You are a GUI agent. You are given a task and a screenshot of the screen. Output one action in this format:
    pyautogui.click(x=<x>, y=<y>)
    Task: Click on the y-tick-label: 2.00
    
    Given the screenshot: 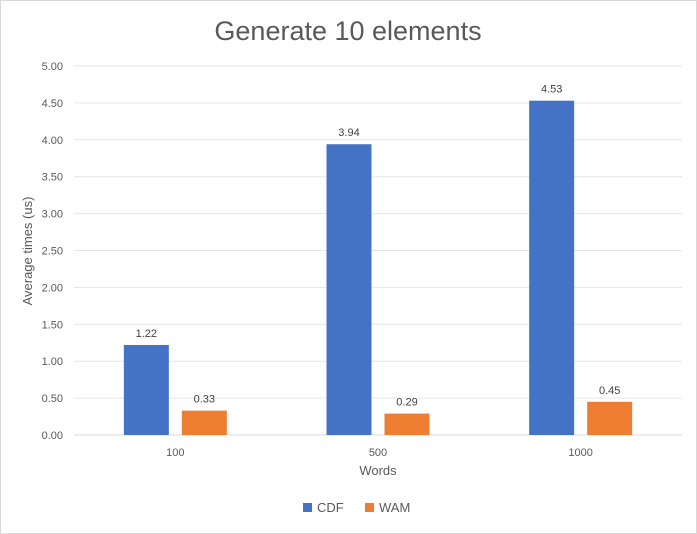 What is the action you would take?
    pyautogui.click(x=52, y=288)
    